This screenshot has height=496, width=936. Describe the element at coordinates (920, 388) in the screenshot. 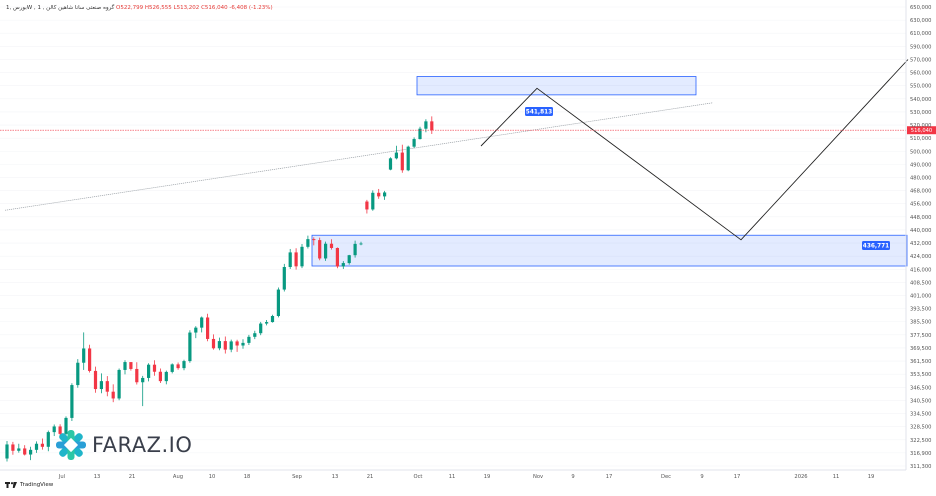

I see `y-tick-label: 346,500` at that location.